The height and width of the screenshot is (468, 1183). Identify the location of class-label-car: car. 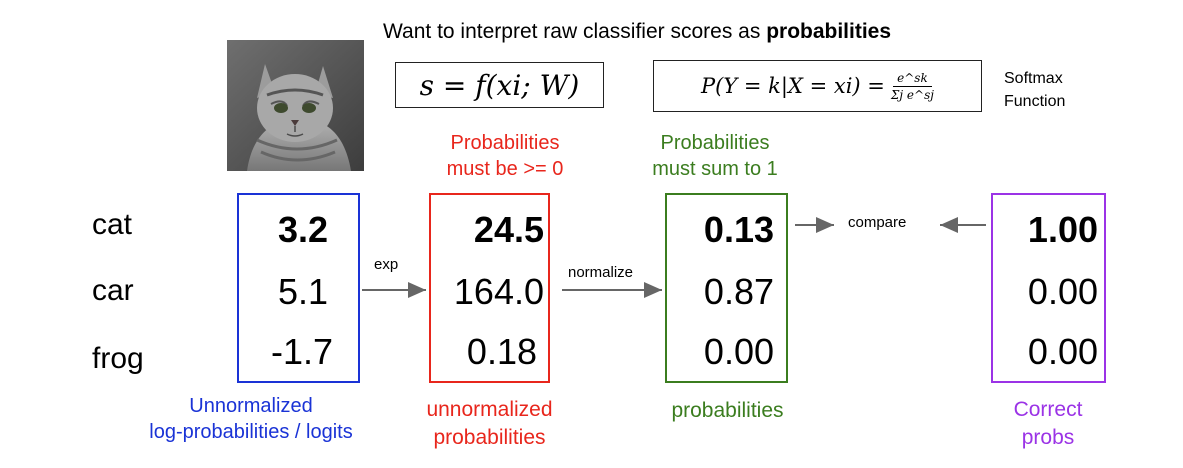
(113, 290).